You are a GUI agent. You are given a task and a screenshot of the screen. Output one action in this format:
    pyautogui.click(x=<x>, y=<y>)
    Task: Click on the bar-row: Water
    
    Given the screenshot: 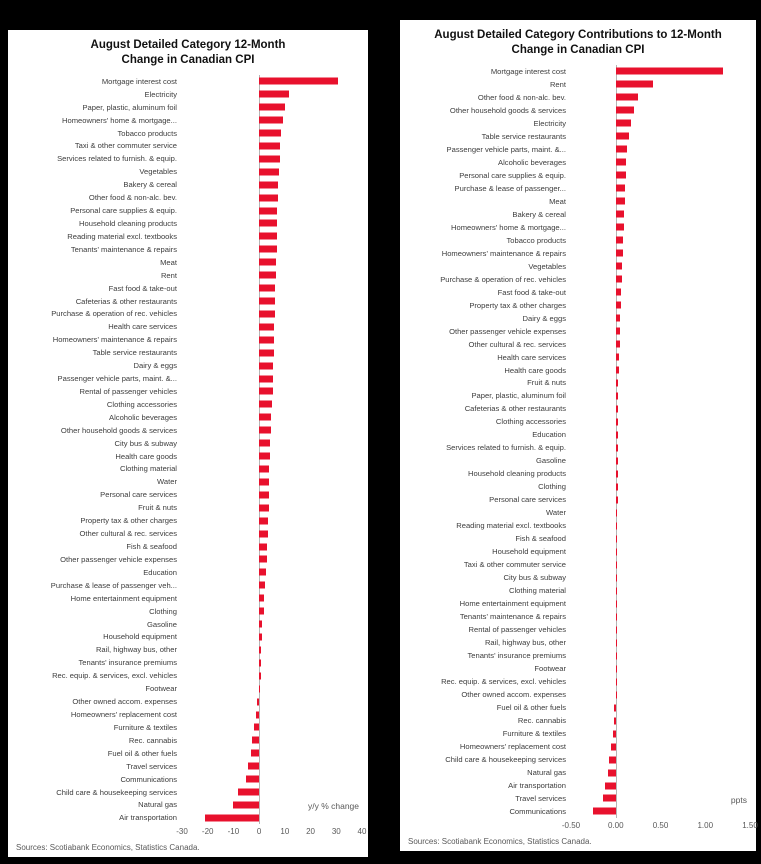 What is the action you would take?
    pyautogui.click(x=188, y=482)
    